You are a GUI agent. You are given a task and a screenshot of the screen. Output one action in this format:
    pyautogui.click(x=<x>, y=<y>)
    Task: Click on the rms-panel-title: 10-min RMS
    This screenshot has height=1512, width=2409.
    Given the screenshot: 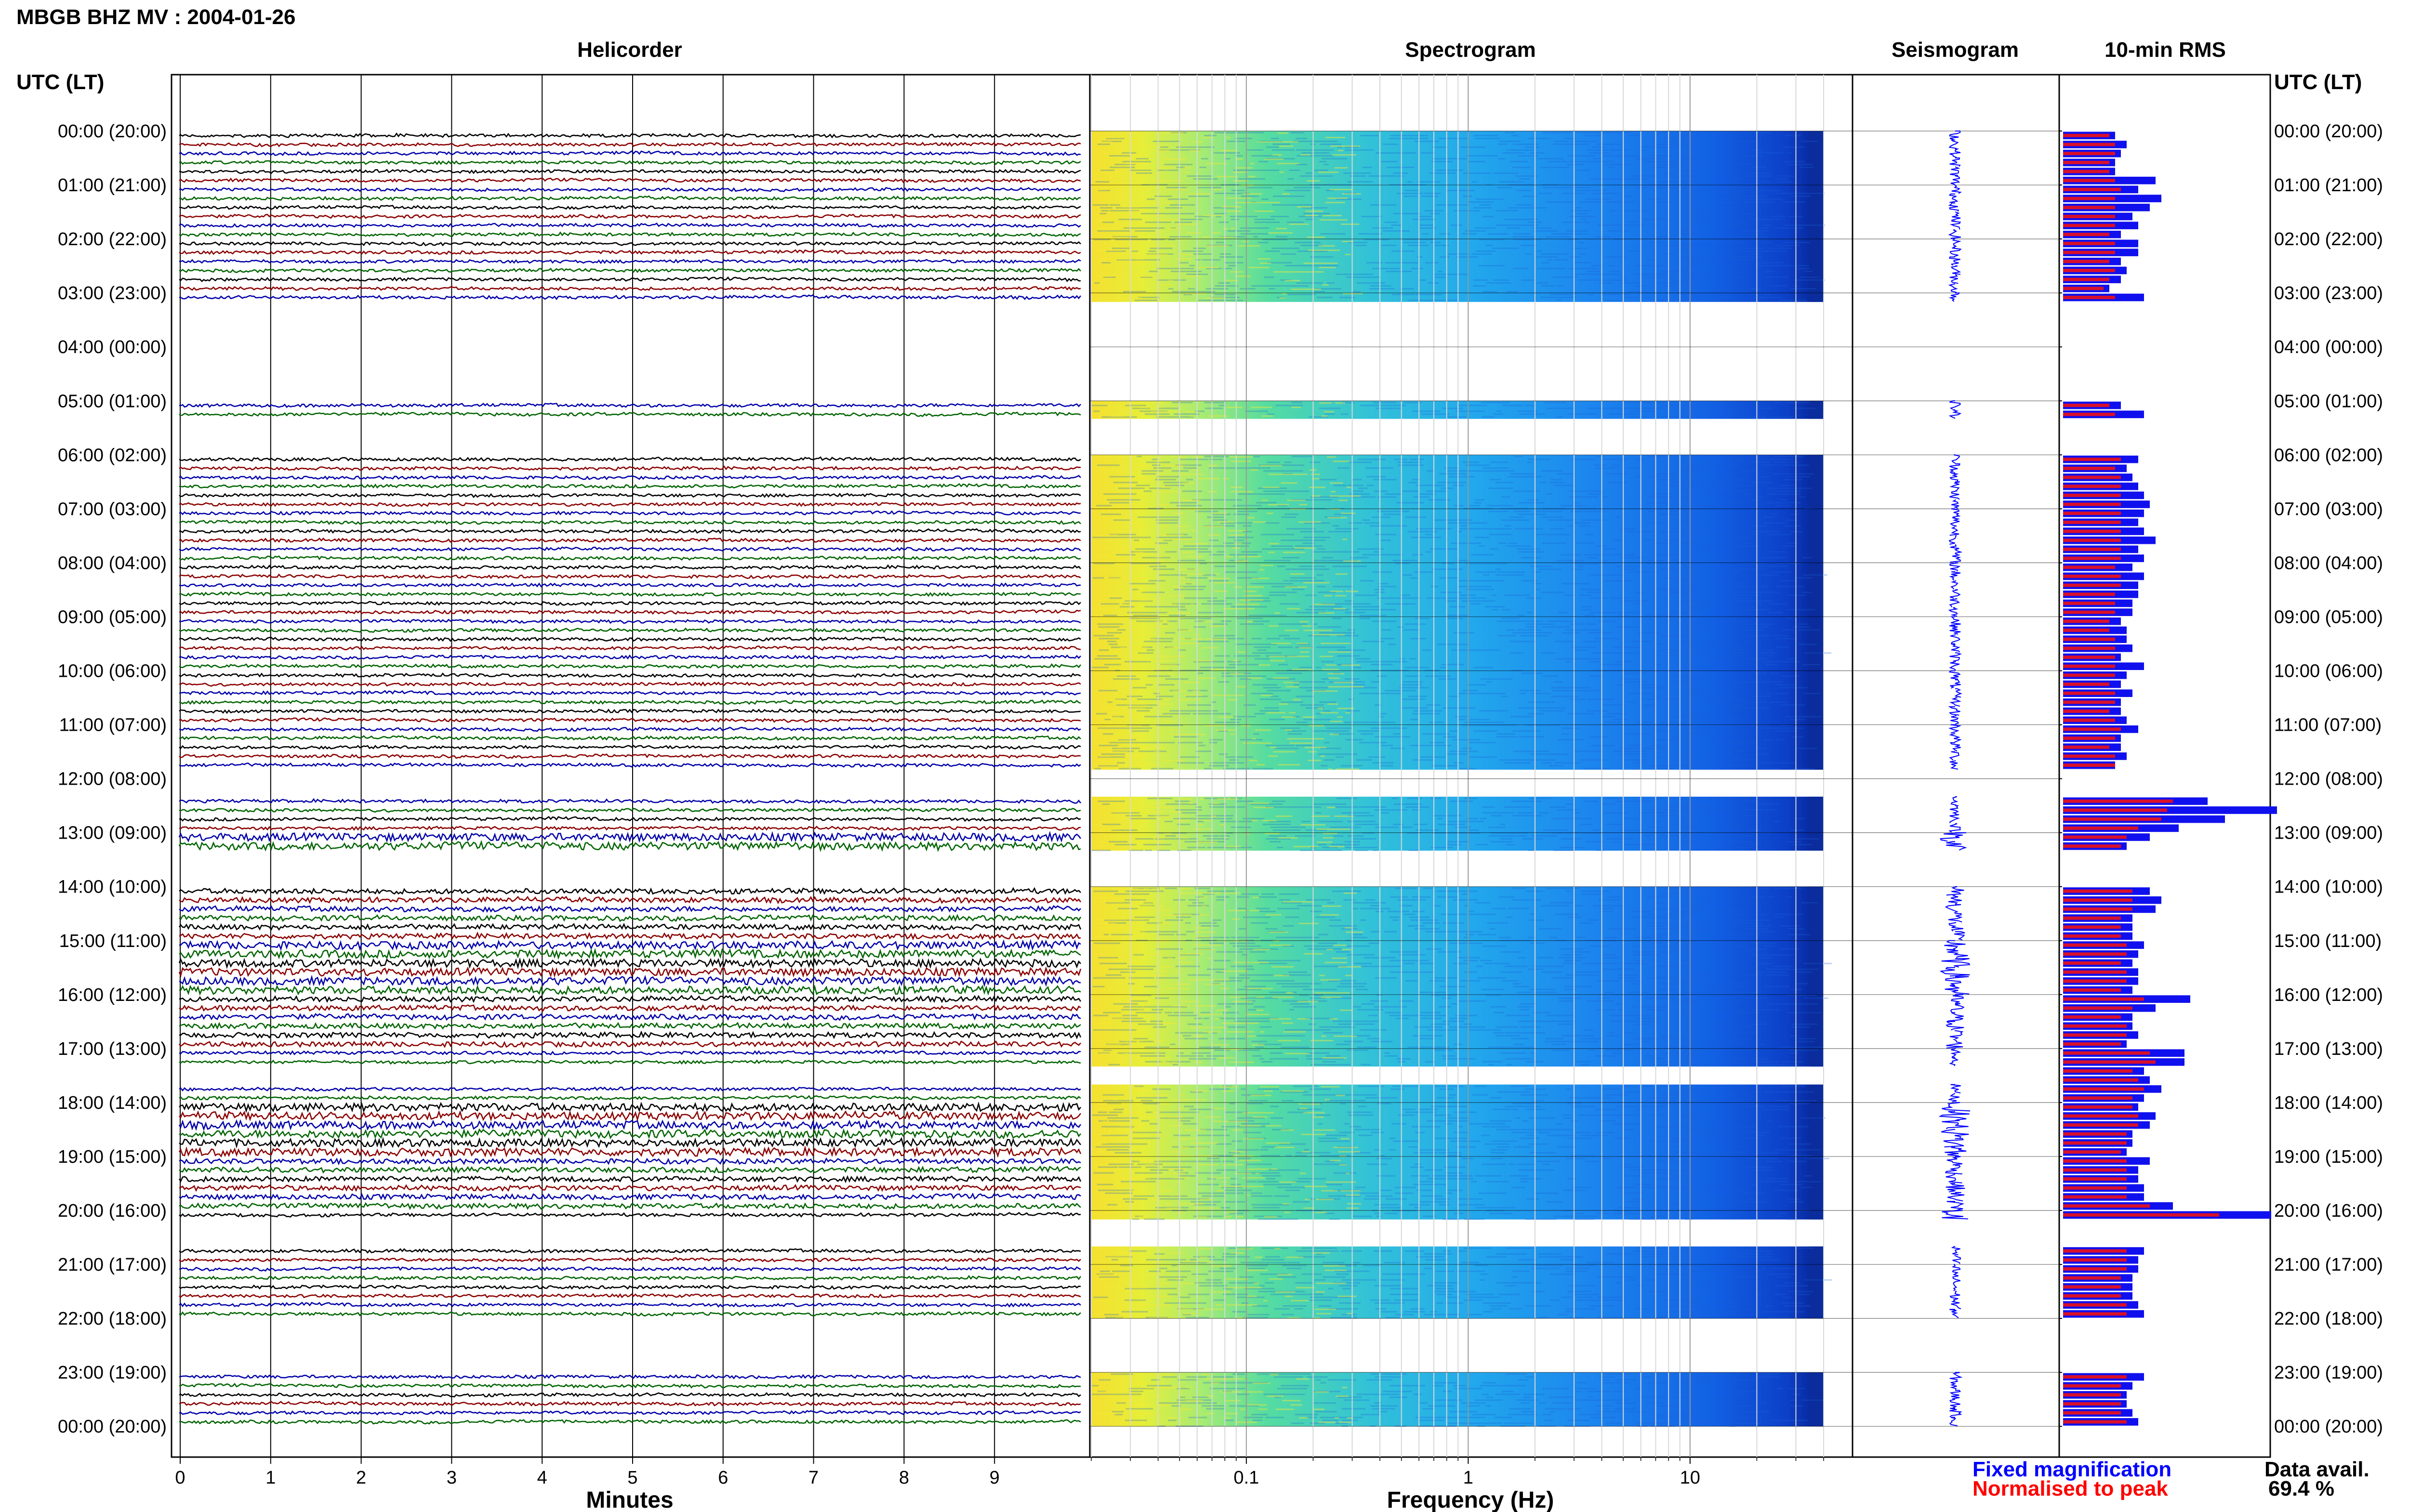 What is the action you would take?
    pyautogui.click(x=2165, y=50)
    